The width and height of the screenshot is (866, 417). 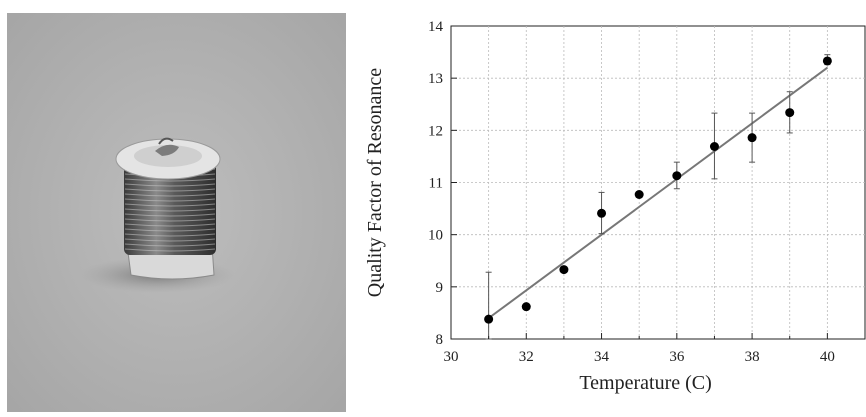 I want to click on y-tick-label: 14, so click(x=436, y=27).